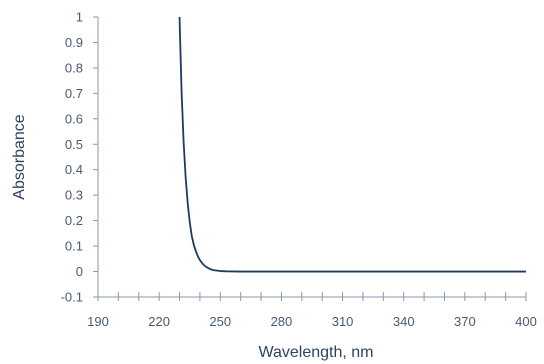 The height and width of the screenshot is (364, 544). I want to click on x-tick-label: 340, so click(404, 321).